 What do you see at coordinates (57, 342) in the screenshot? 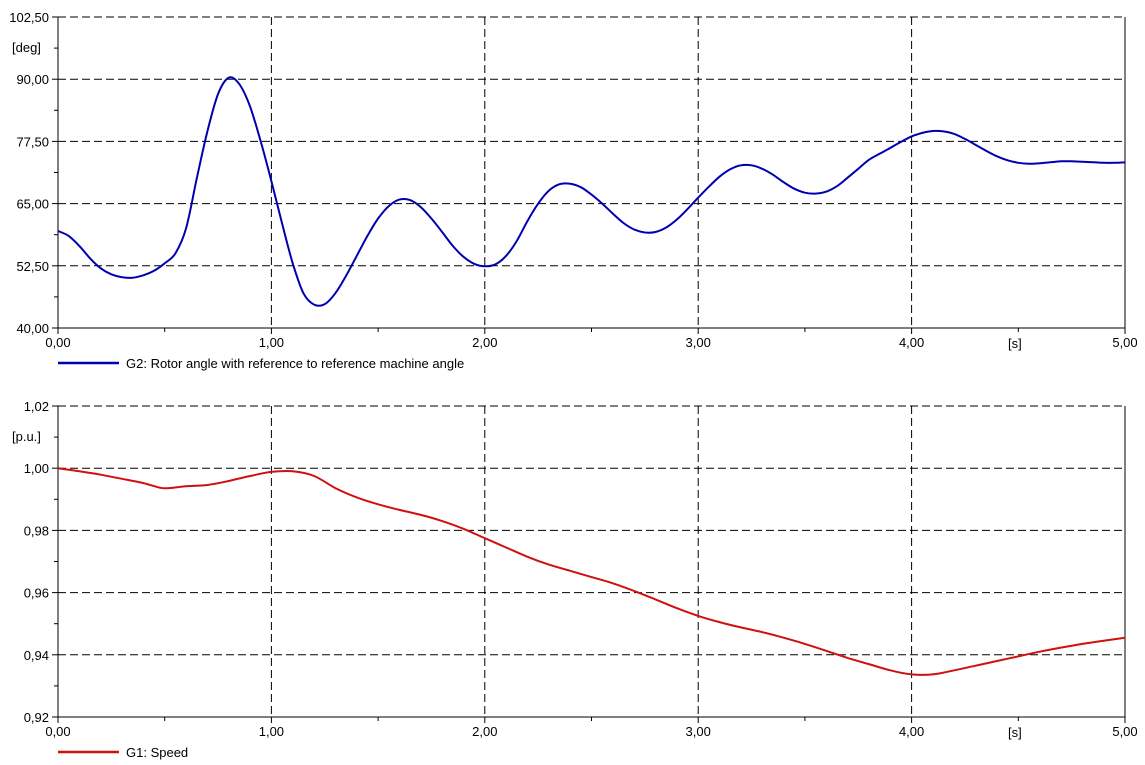
I see `rotor-angle-x-tick-label: 0,00` at bounding box center [57, 342].